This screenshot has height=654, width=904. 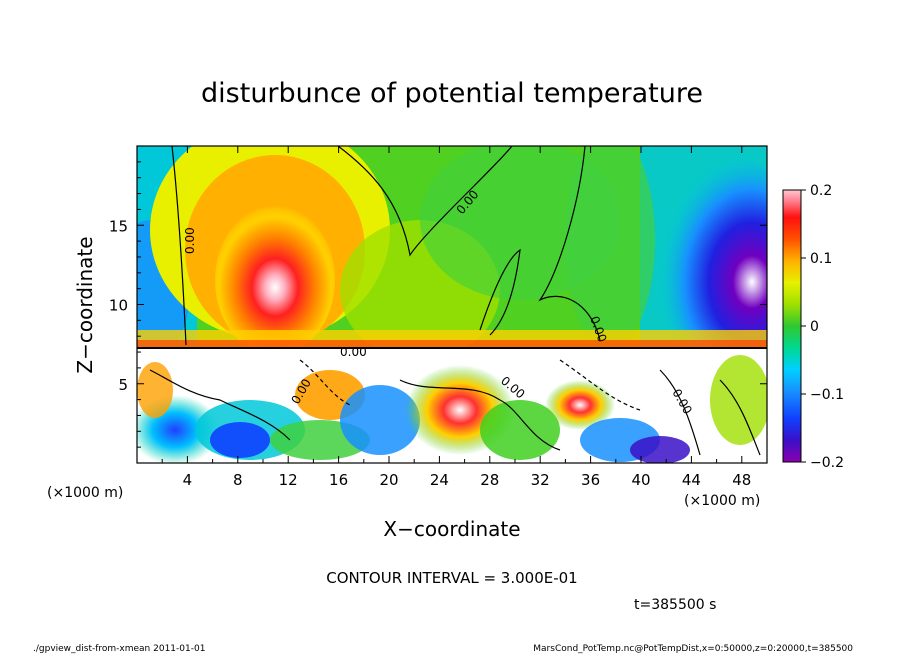 What do you see at coordinates (118, 226) in the screenshot?
I see `y-tick-label: 15` at bounding box center [118, 226].